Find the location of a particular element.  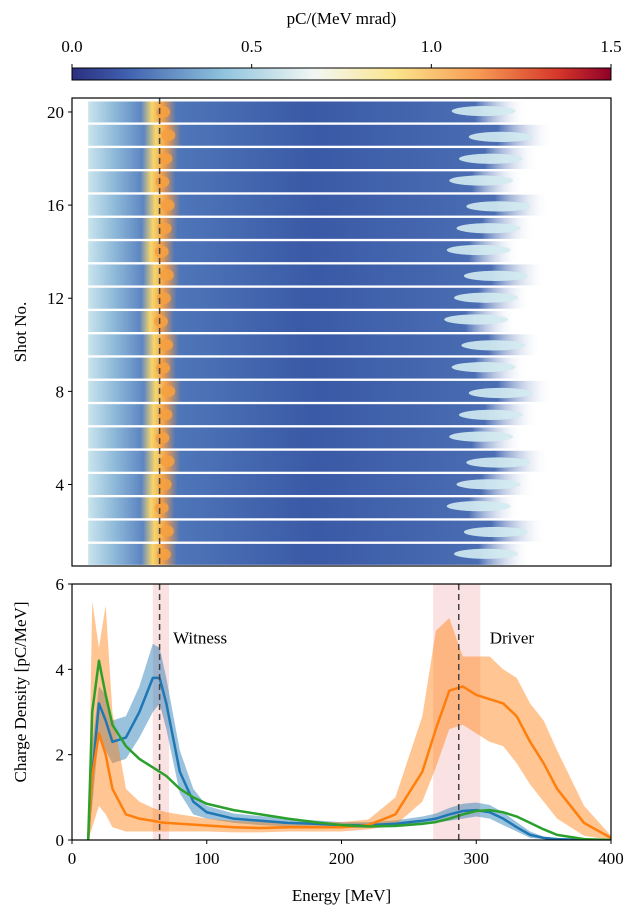

x-tick-label: 300 is located at coordinates (477, 858).